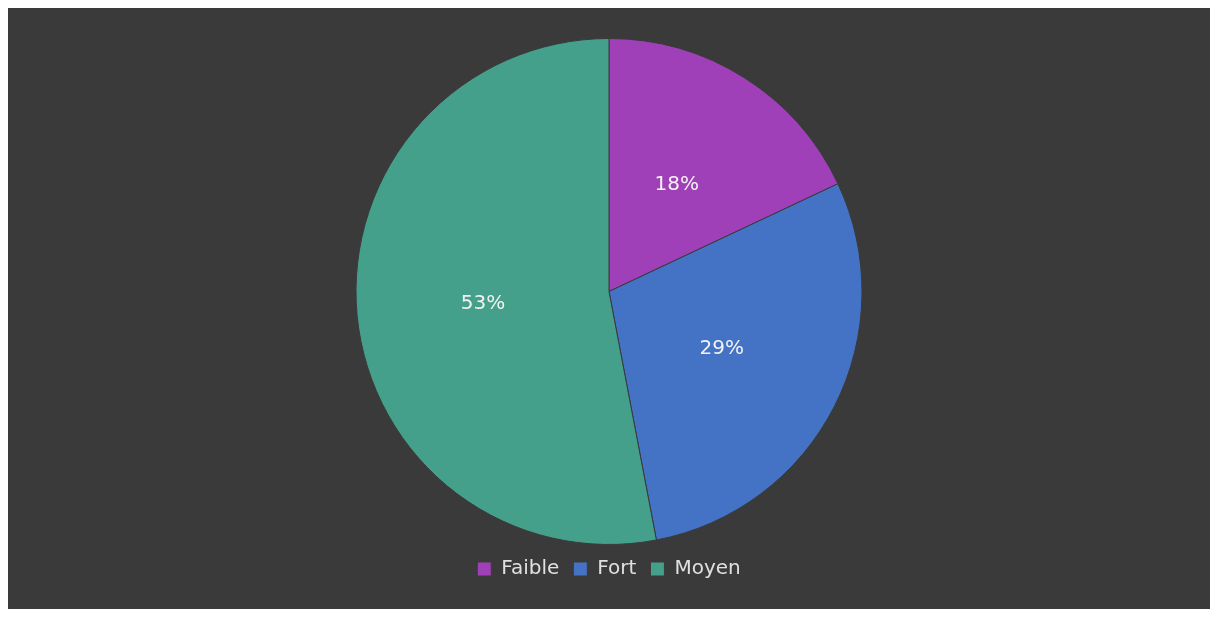  I want to click on legend-label: Fort, so click(617, 567).